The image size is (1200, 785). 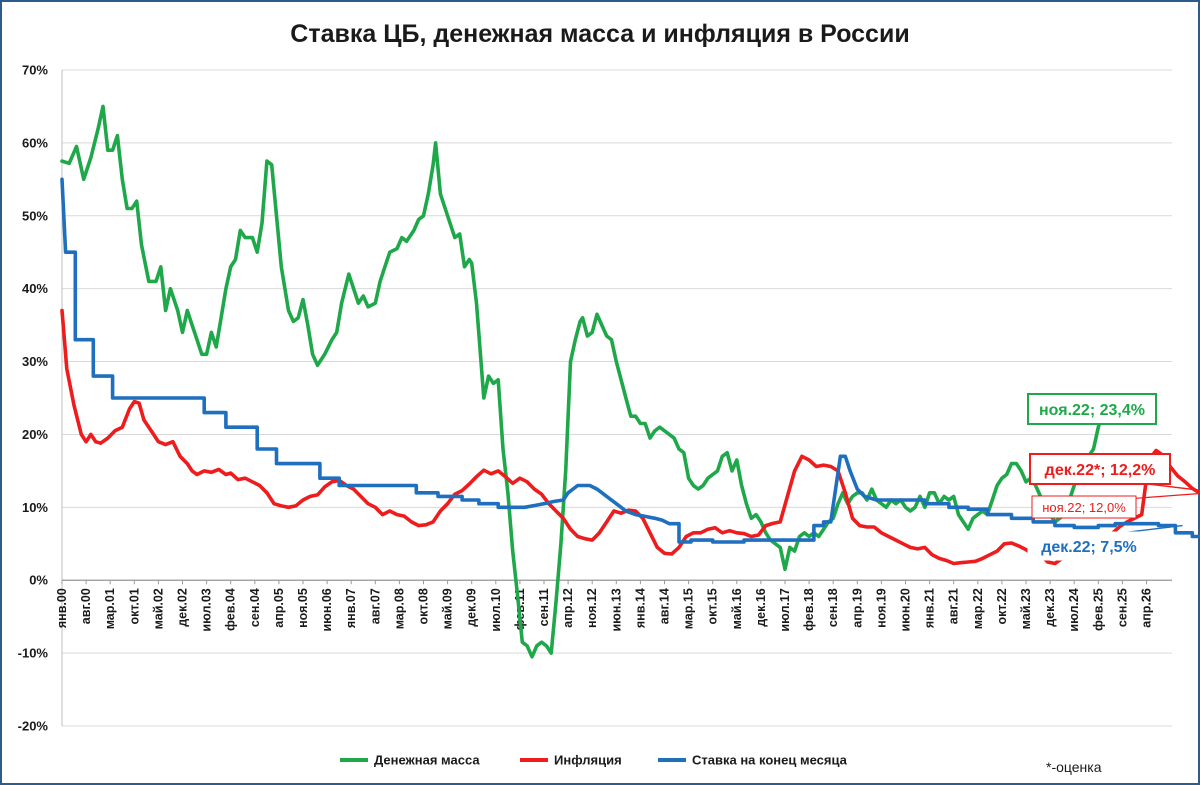 I want to click on x-tick-label: июл.24, so click(x=1074, y=609).